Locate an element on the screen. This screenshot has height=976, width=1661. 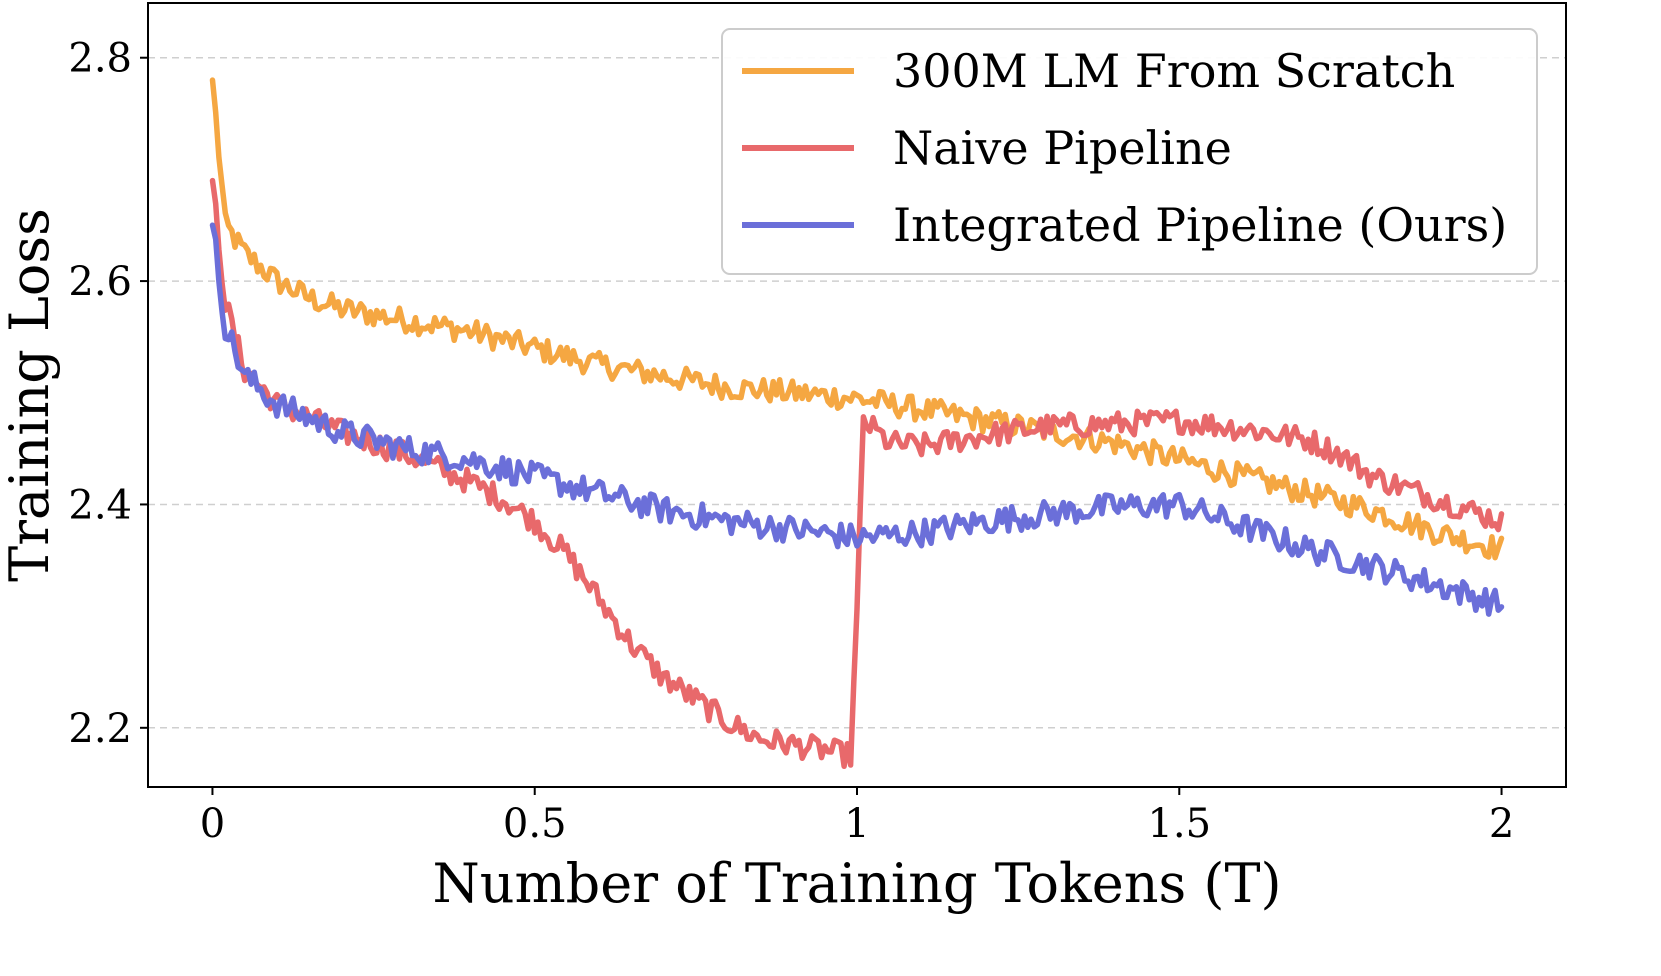
x-tick-label: 0.5 is located at coordinates (535, 824).